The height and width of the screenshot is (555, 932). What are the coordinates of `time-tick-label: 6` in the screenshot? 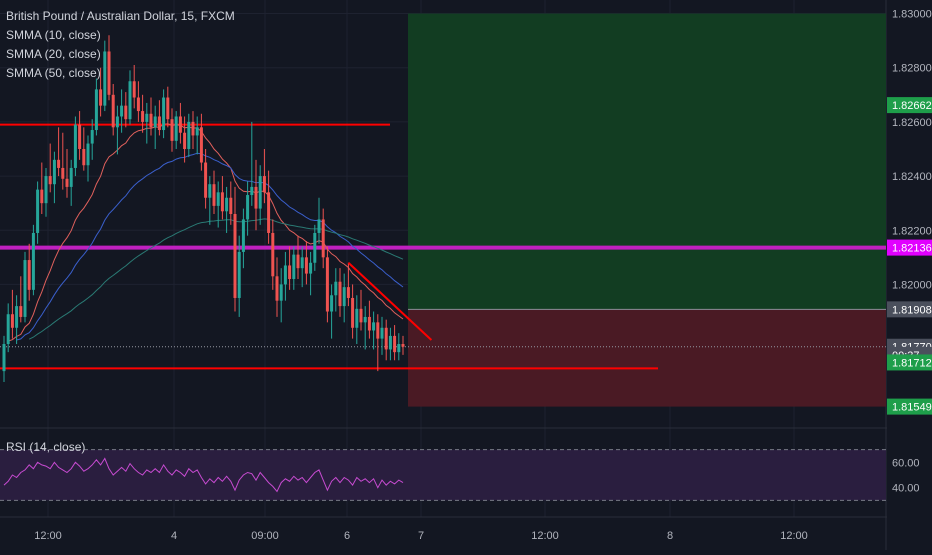 It's located at (347, 536).